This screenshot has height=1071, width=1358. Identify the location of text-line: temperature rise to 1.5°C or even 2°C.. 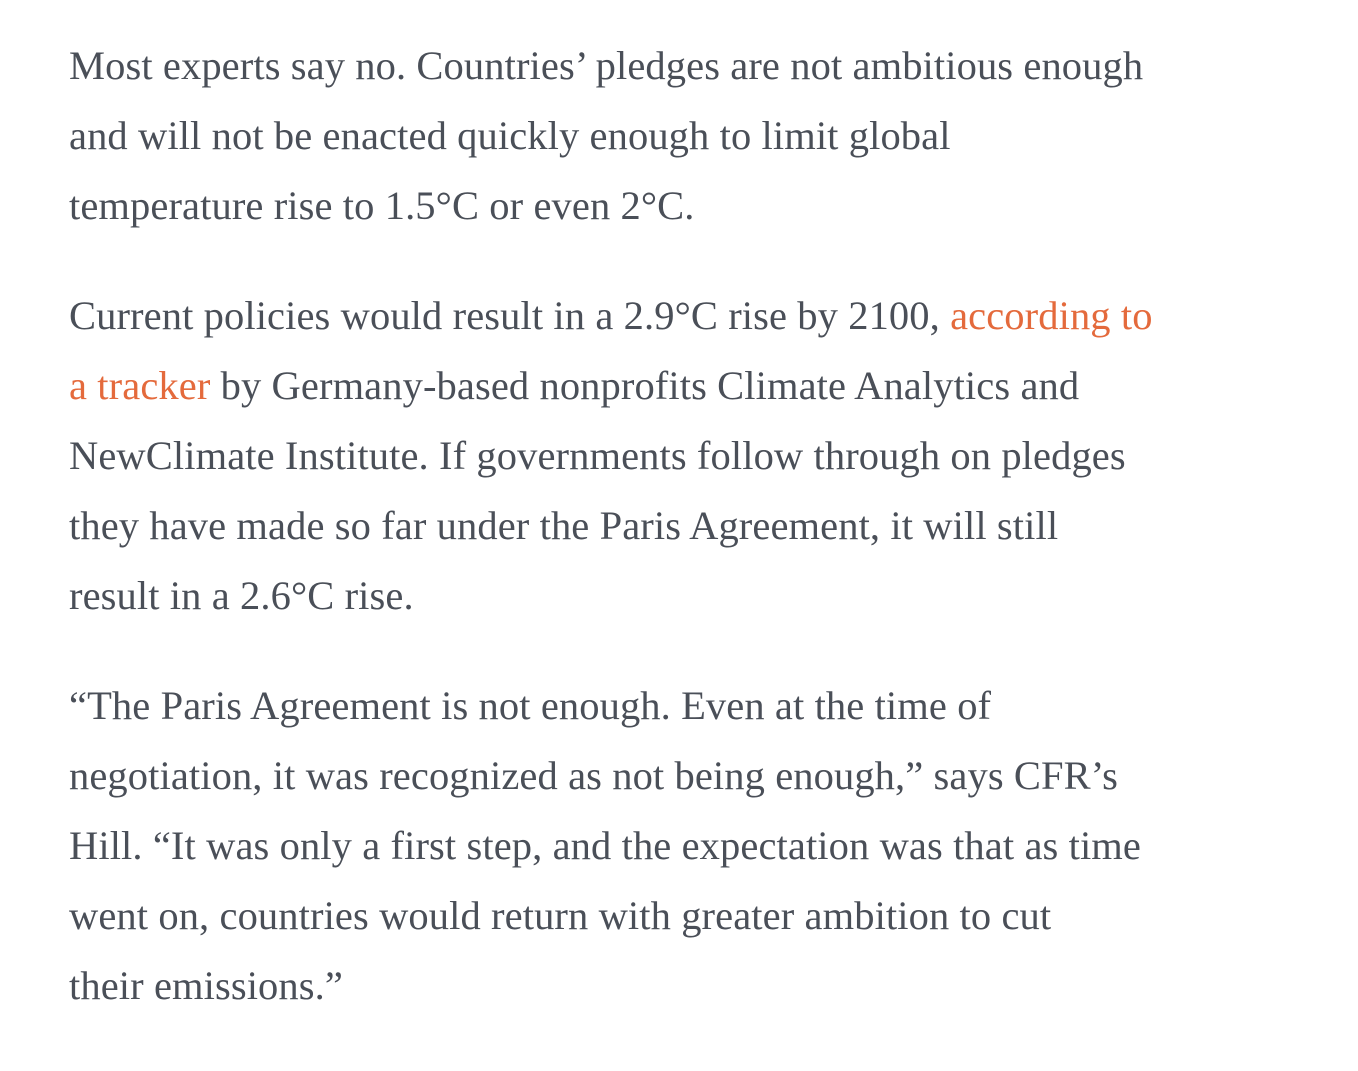
(382, 205).